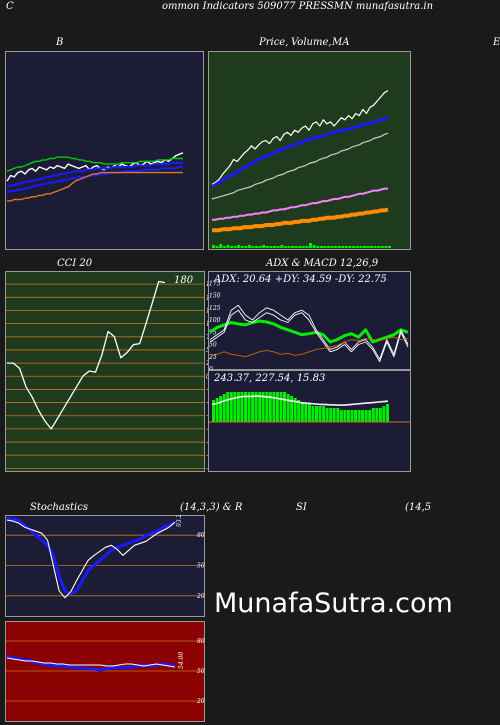 The height and width of the screenshot is (725, 500). I want to click on cci-value: 180, so click(184, 280).